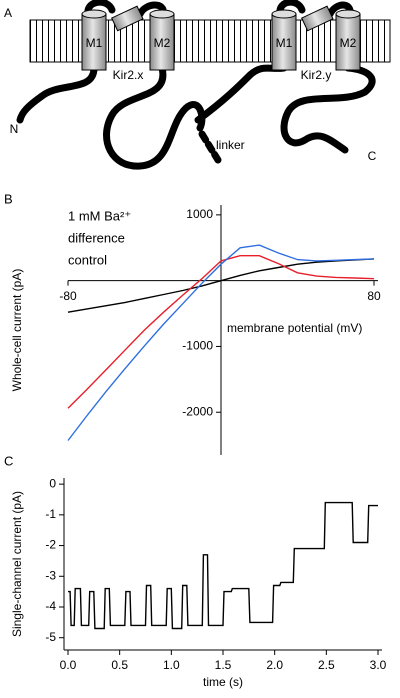  Describe the element at coordinates (68, 665) in the screenshot. I see `x-tick-label: 0.0` at that location.